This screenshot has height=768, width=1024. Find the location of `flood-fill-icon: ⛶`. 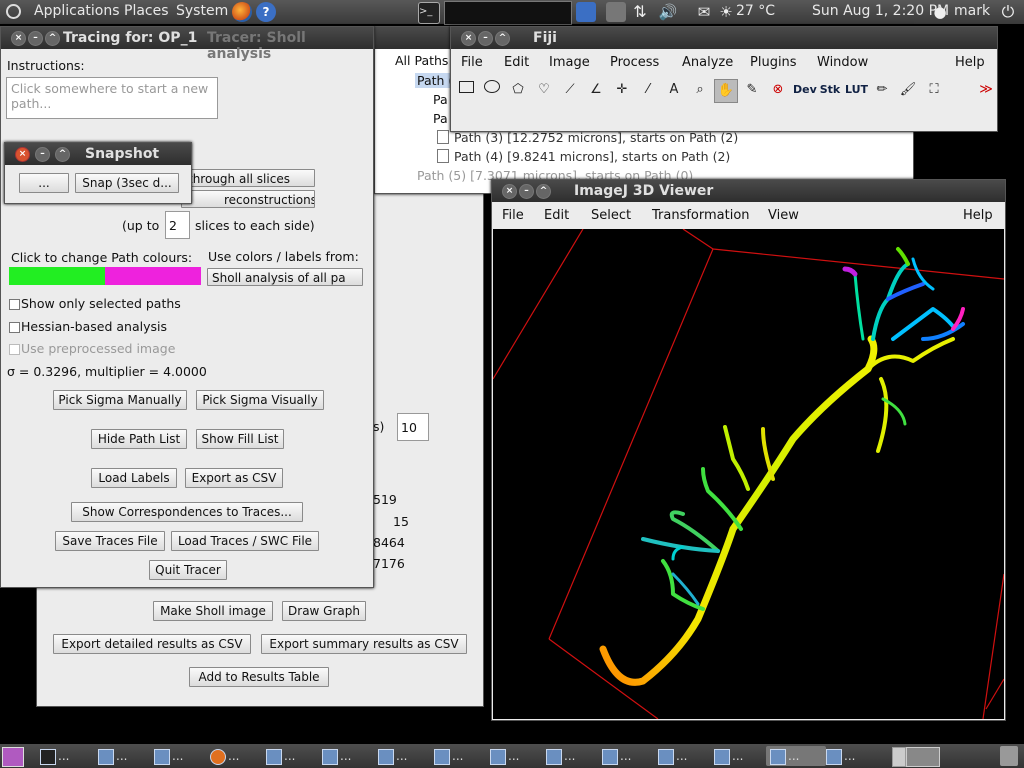

flood-fill-icon: ⛶ is located at coordinates (934, 89).